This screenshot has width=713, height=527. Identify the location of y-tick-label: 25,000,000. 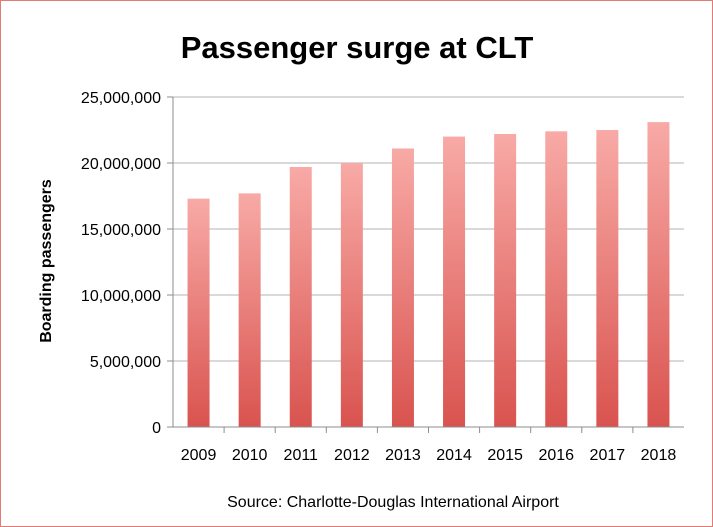
(121, 98).